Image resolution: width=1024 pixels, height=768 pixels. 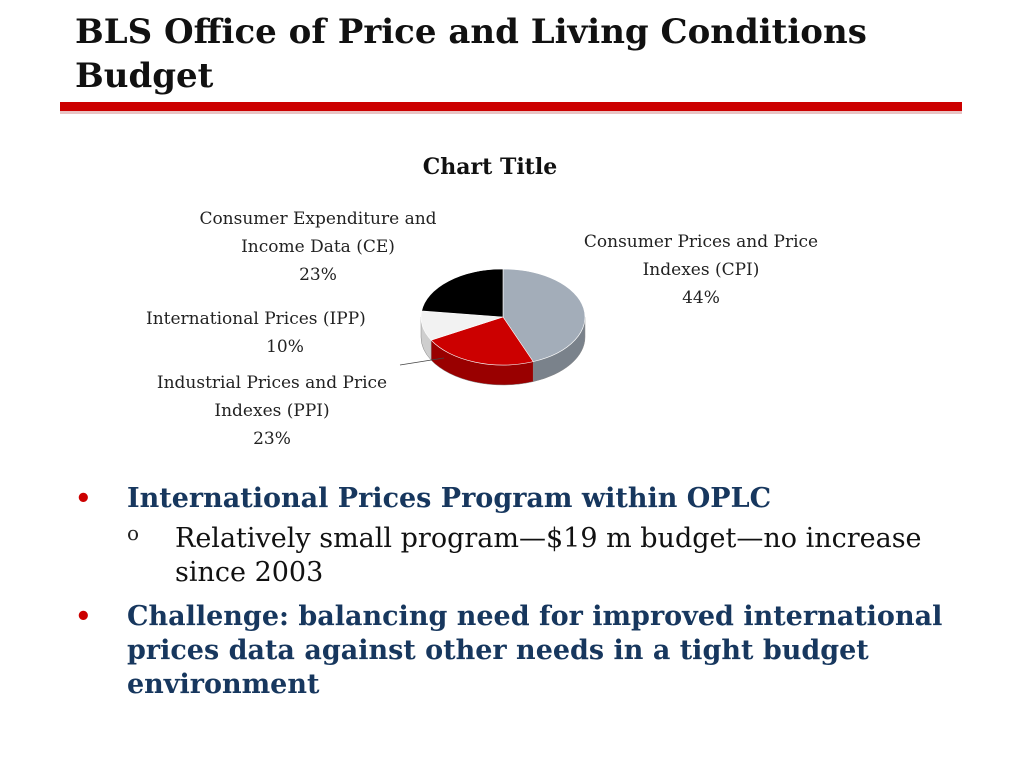 What do you see at coordinates (544, 315) in the screenshot?
I see `pie-slice-cpi` at bounding box center [544, 315].